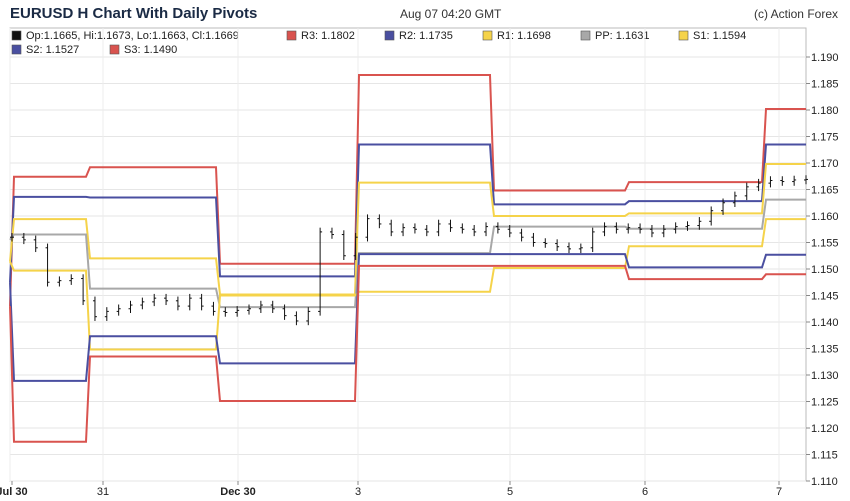 This screenshot has height=501, width=850. What do you see at coordinates (779, 492) in the screenshot?
I see `x-tick-label: 7` at bounding box center [779, 492].